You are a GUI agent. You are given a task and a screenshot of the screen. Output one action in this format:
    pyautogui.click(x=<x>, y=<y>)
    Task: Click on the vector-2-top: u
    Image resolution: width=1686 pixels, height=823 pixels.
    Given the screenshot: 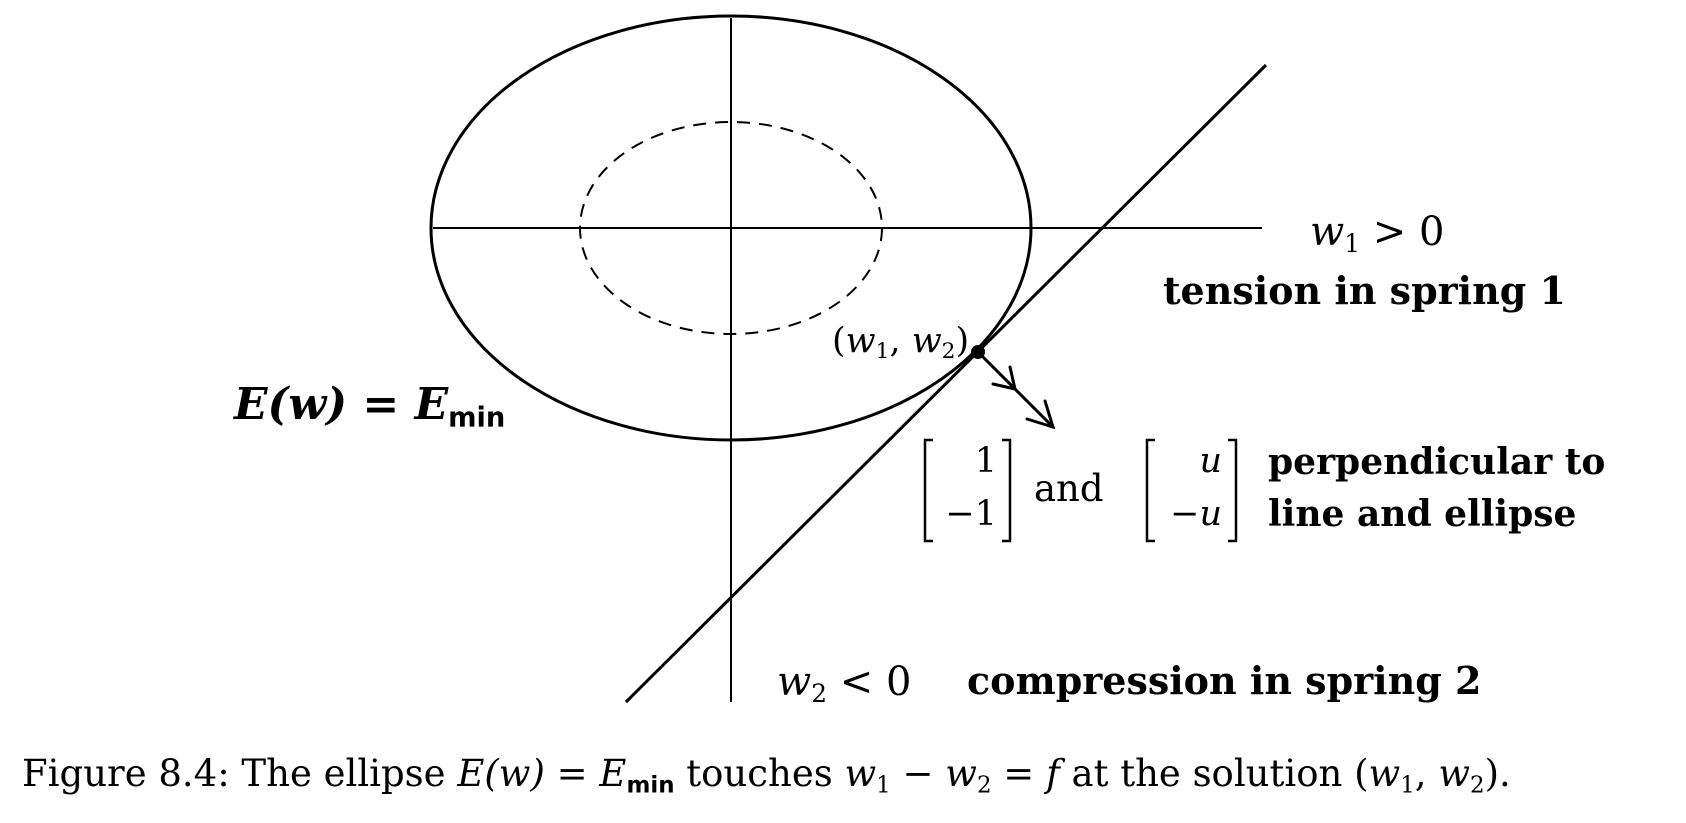 What is the action you would take?
    pyautogui.click(x=1210, y=461)
    